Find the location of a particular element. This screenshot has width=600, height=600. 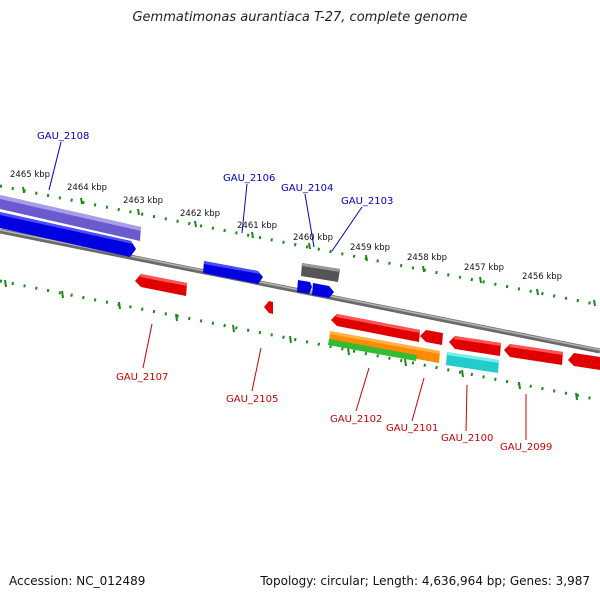

gene-label-forward: GAU_2103 is located at coordinates (367, 201).